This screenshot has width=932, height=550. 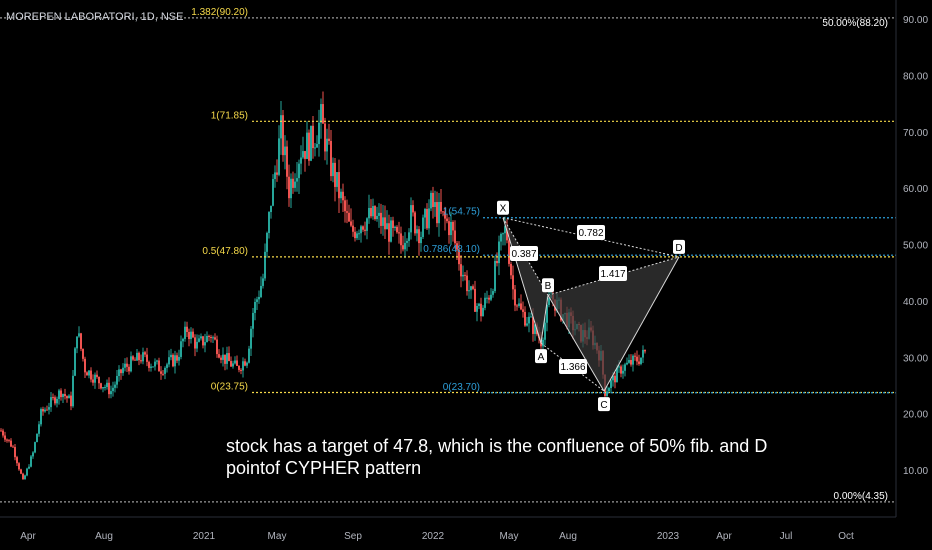 I want to click on price-tick-label: 90.00, so click(x=915, y=20).